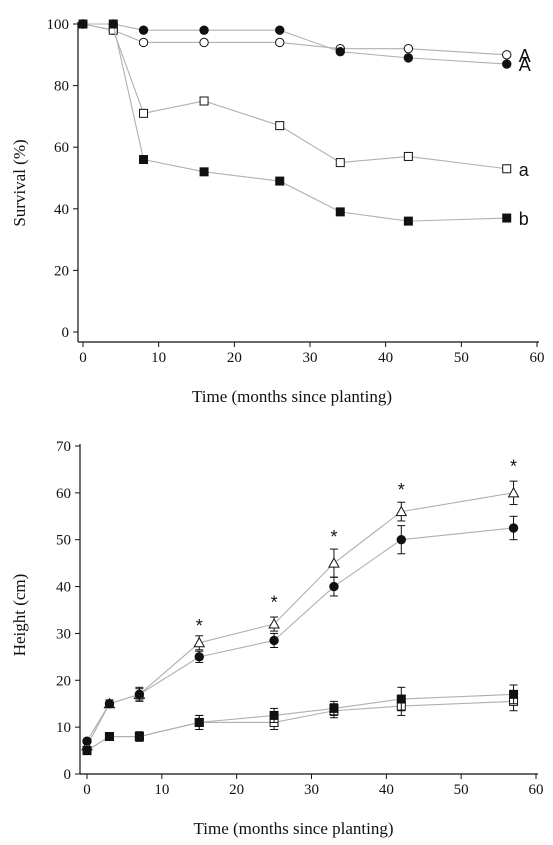 This screenshot has height=845, width=553. I want to click on series-open-square, so click(300, 723).